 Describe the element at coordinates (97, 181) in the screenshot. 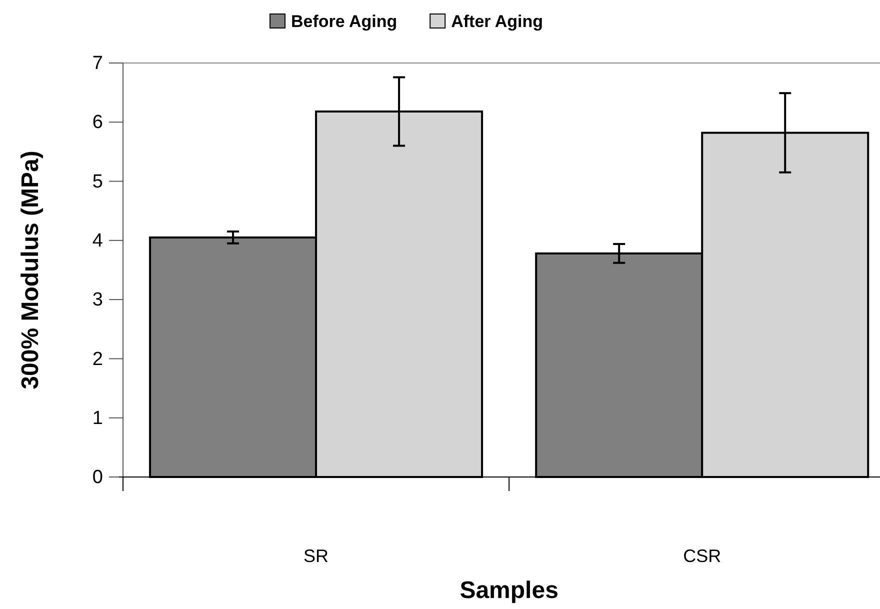

I see `y-tick-label: 5` at that location.